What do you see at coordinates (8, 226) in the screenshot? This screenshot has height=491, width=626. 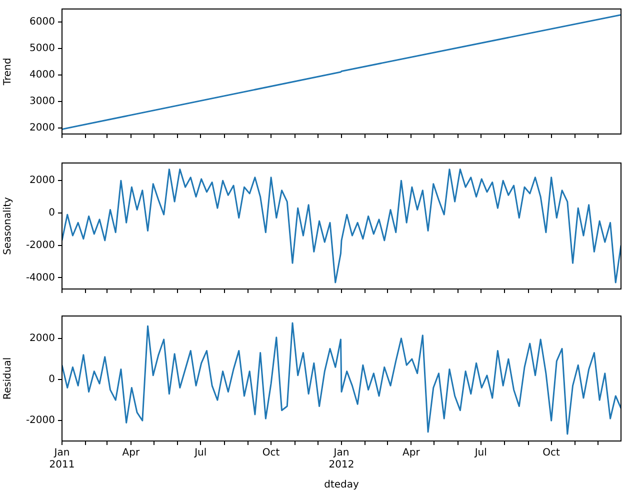 I see `y-axis-title: Seasonality` at bounding box center [8, 226].